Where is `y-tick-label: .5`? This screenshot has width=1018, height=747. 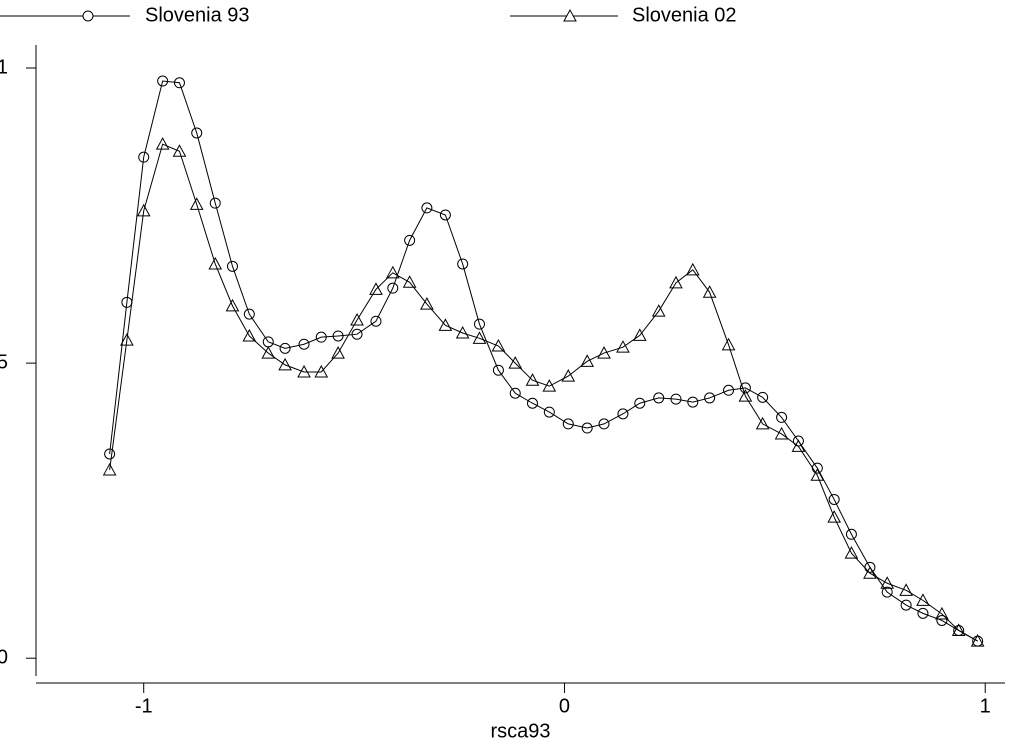
y-tick-label: .5 is located at coordinates (4, 362).